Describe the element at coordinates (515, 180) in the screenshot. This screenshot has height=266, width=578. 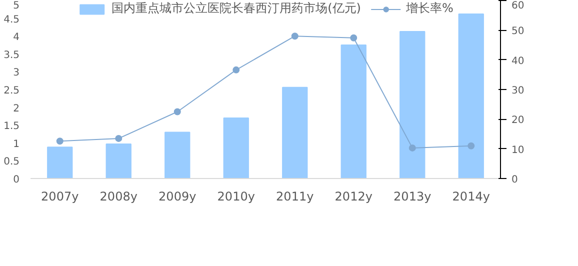
I see `y2-tick-label: 0` at that location.